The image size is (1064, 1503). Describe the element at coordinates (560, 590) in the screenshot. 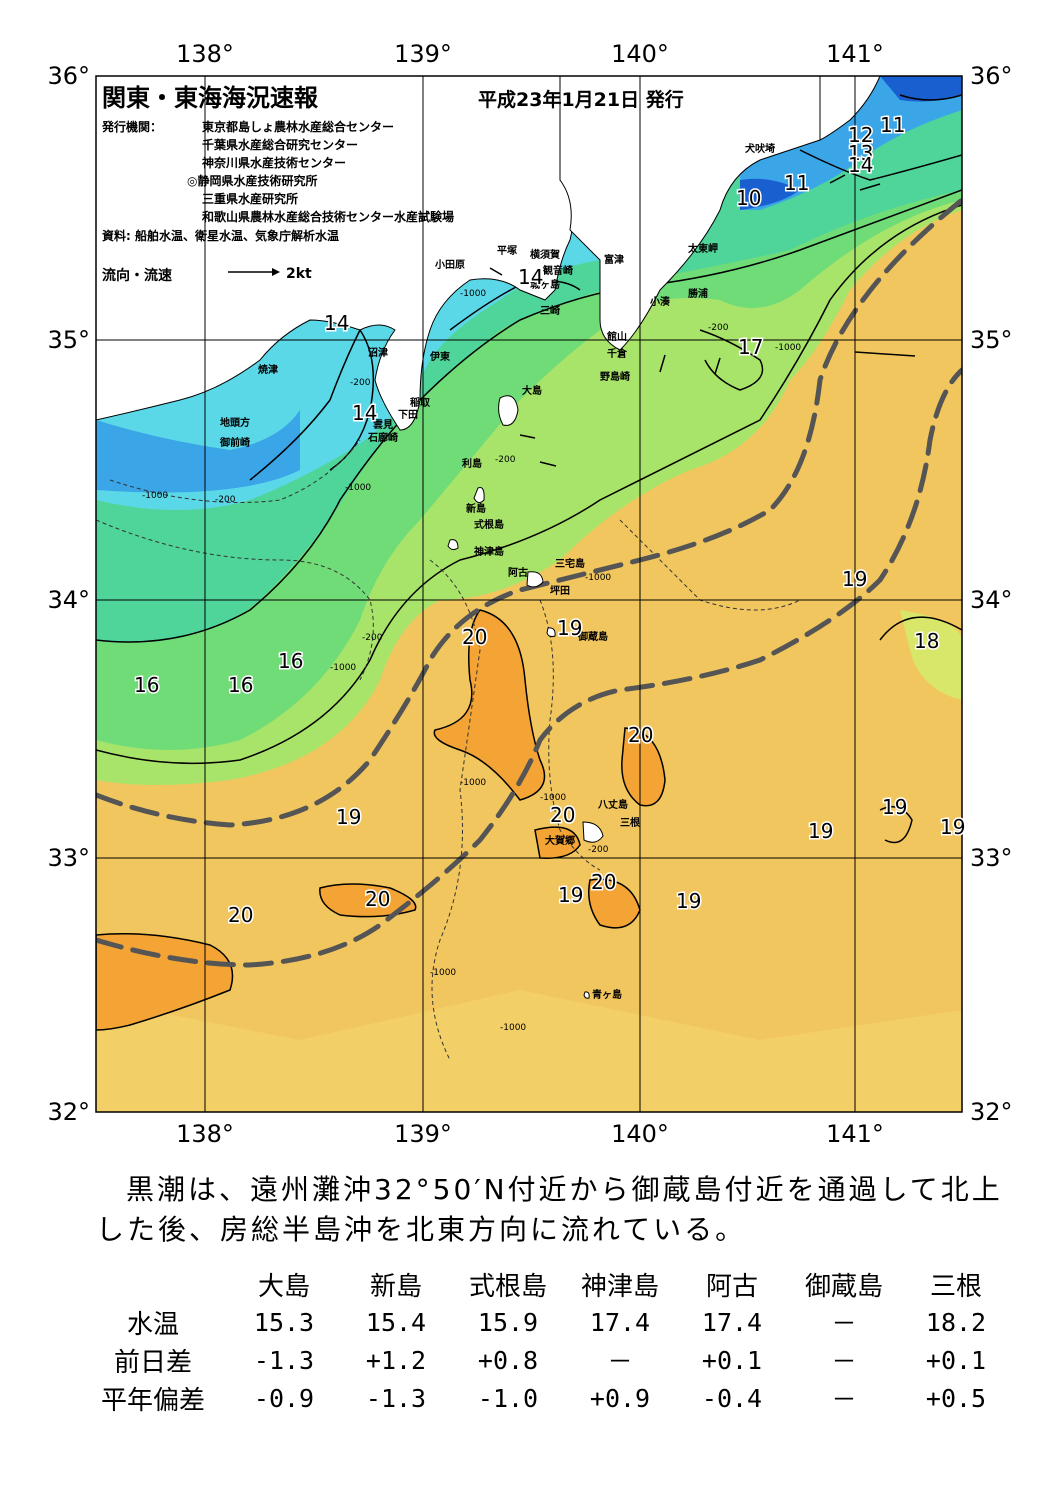

I see `place-name: 坪田` at that location.